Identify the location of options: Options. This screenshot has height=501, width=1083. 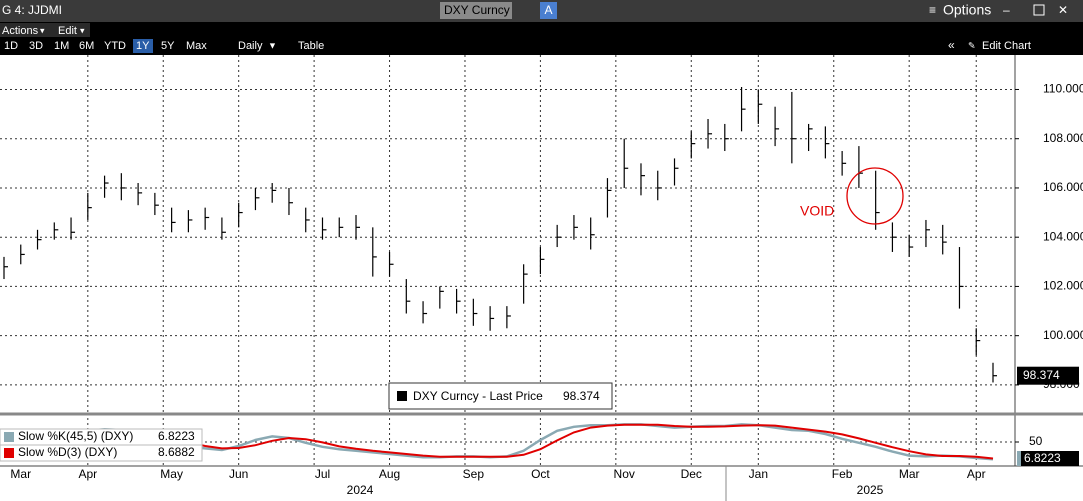
(967, 10).